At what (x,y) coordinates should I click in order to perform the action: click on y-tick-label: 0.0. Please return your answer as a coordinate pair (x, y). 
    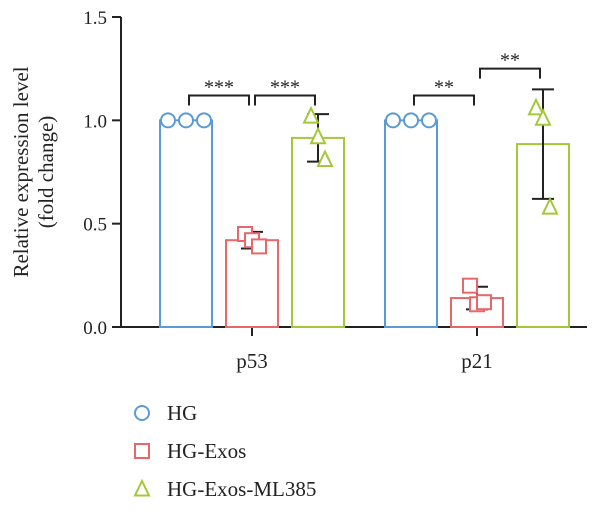
    Looking at the image, I should click on (95, 328).